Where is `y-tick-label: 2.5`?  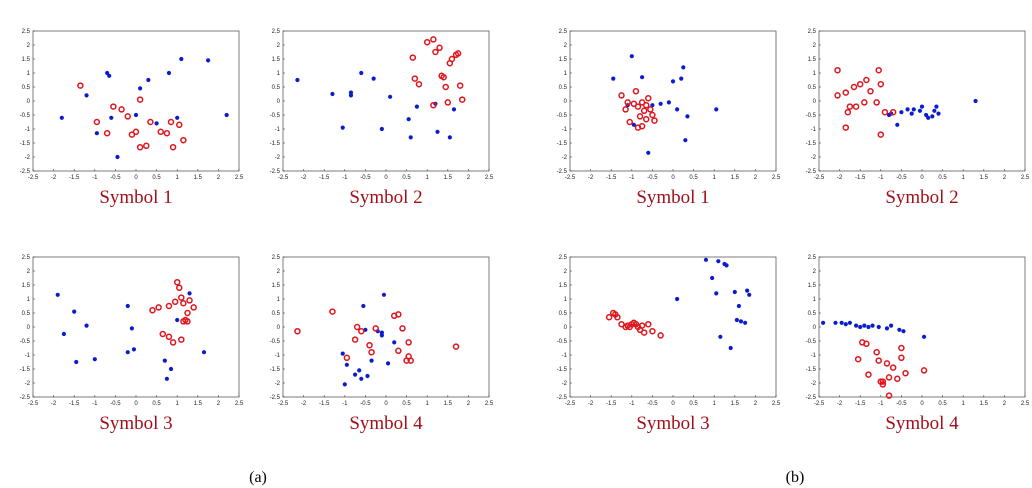
y-tick-label: 2.5 is located at coordinates (26, 32).